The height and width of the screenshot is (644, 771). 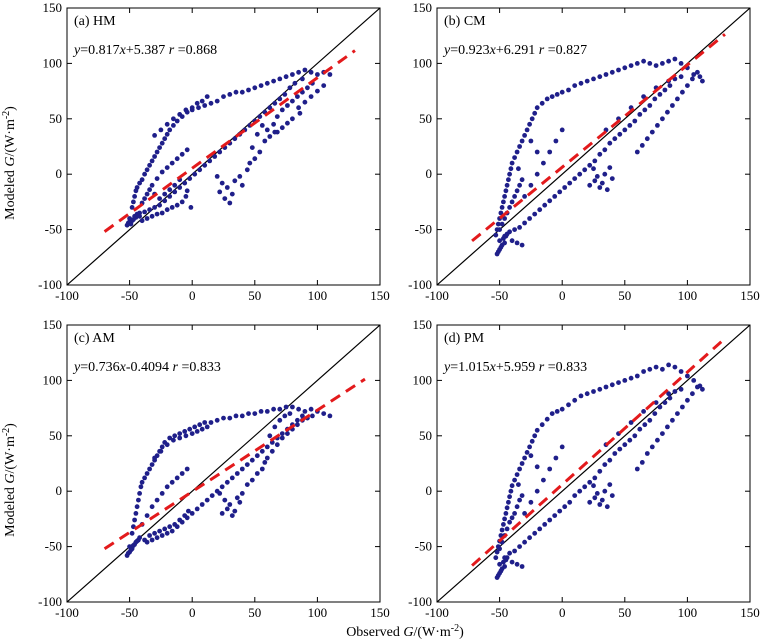 I want to click on regression-equation: y=0.817x+5.387 r =0.868, so click(x=144, y=50).